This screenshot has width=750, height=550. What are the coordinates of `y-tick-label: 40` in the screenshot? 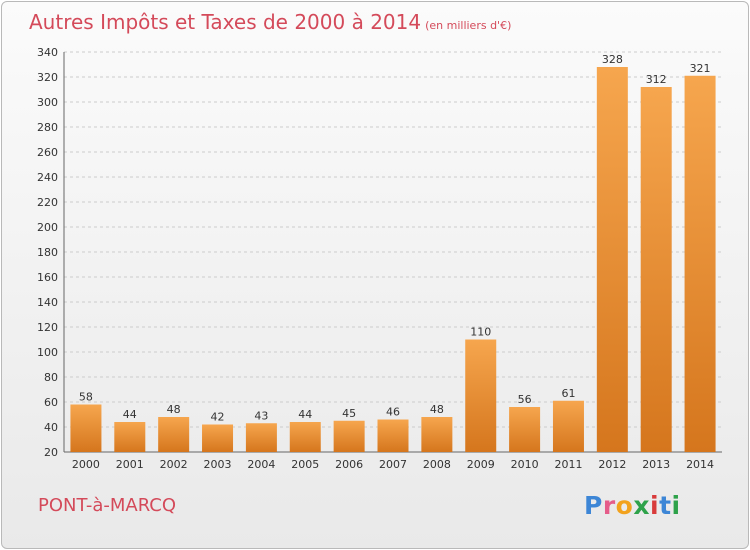 It's located at (51, 427).